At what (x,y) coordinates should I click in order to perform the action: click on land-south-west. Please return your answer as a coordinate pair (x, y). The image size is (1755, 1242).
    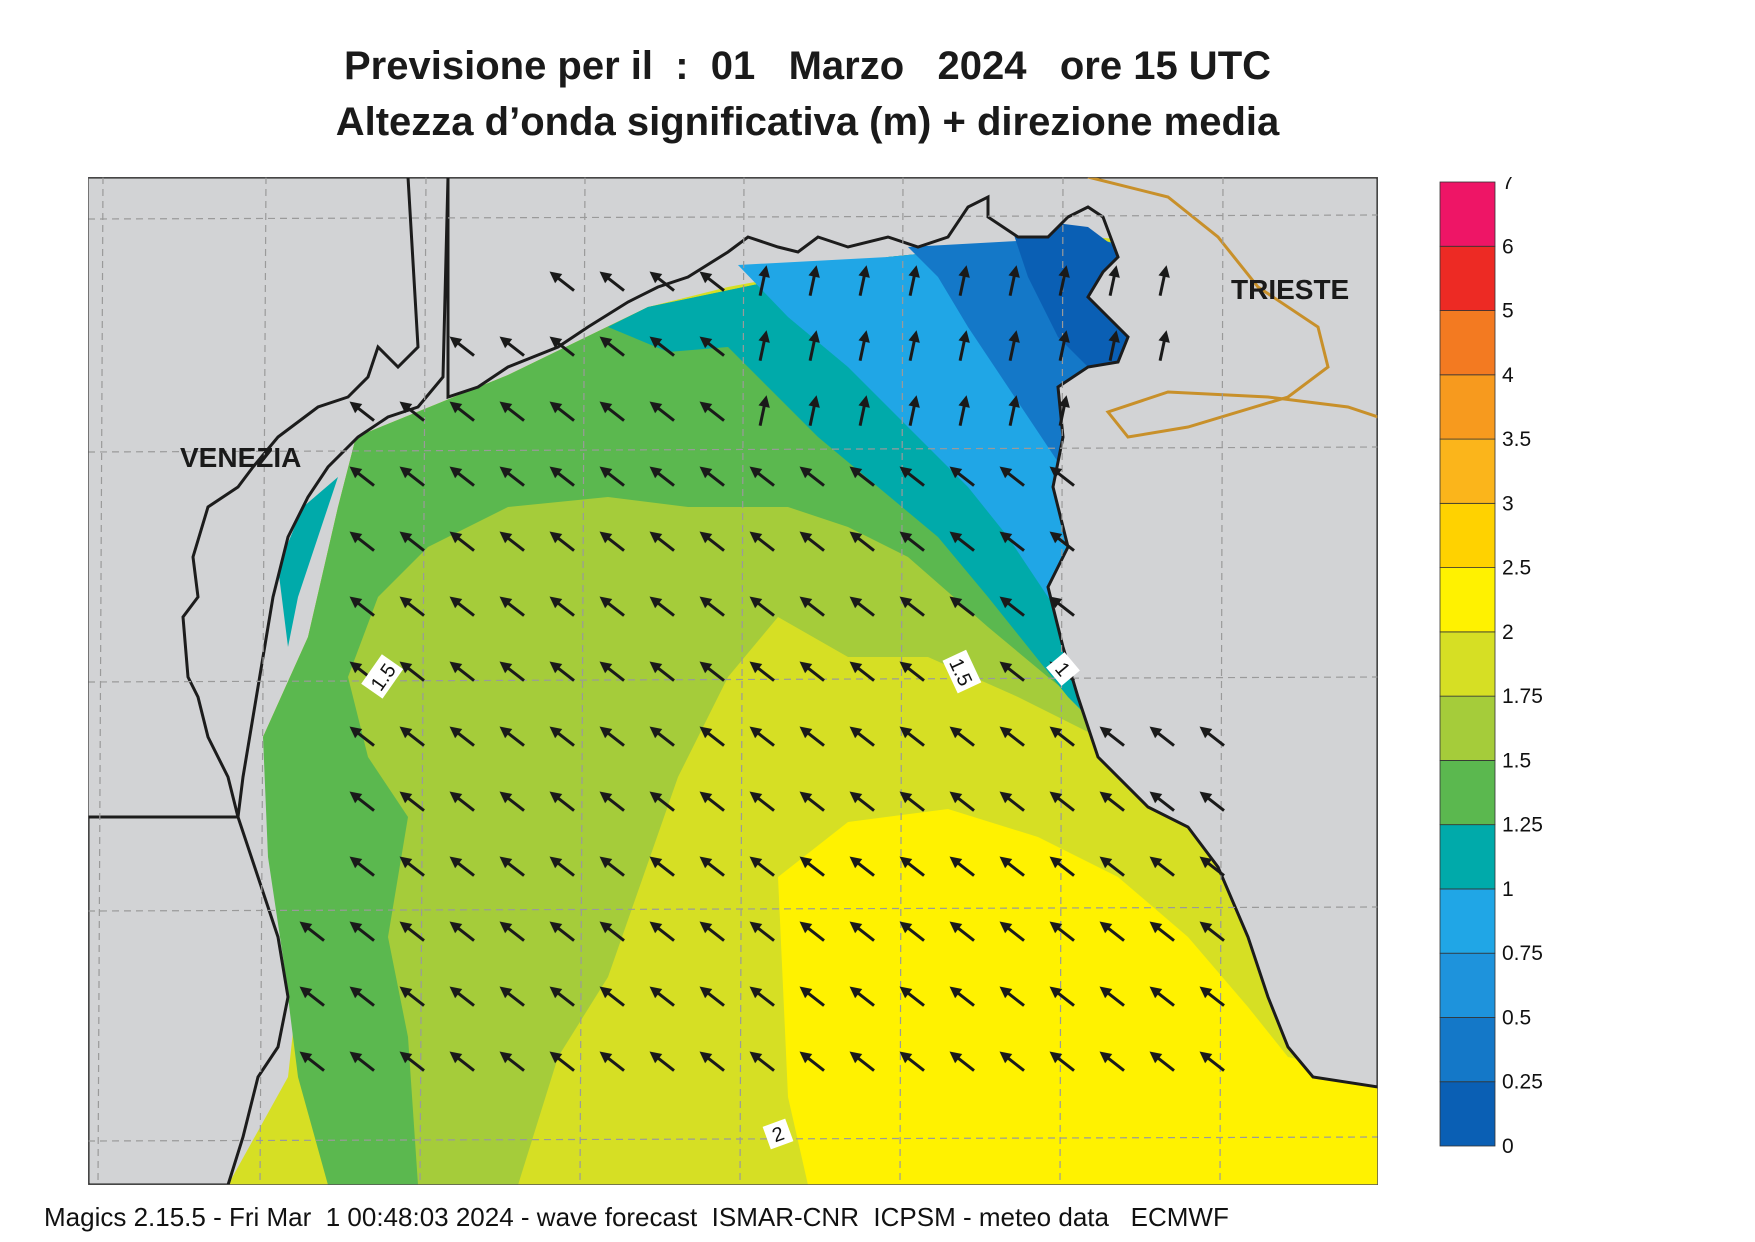
    Looking at the image, I should click on (189, 1000).